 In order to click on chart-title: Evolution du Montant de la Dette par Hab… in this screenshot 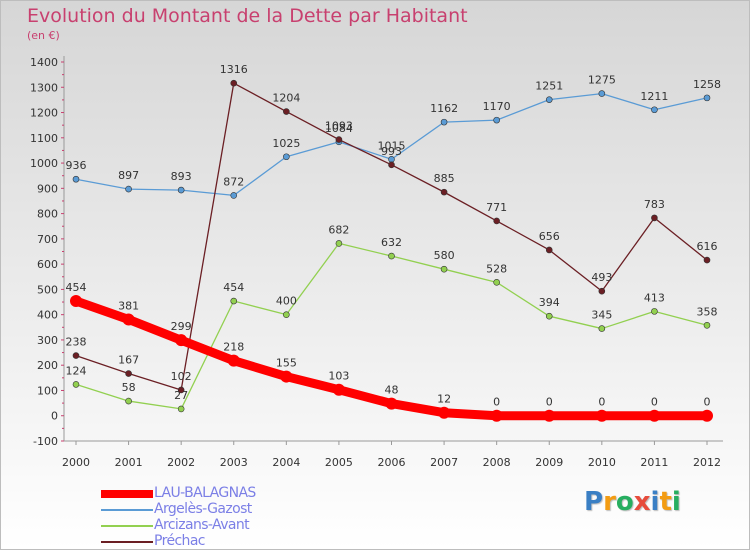, I will do `click(247, 16)`.